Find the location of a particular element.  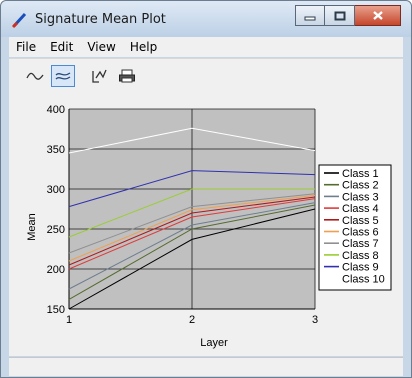

legend-label-class-1: Class 1 is located at coordinates (360, 174).